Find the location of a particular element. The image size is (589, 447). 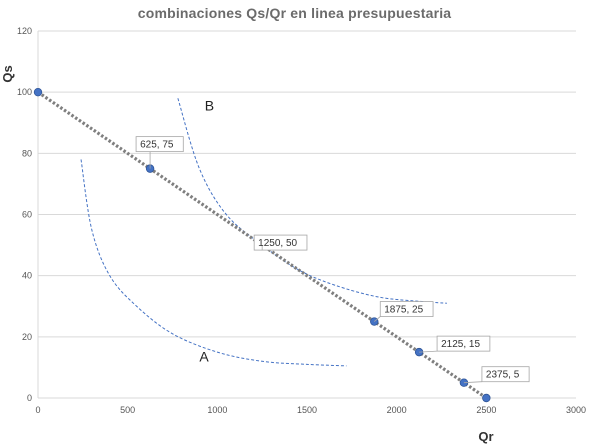

x-tick-label: 1500 is located at coordinates (307, 410).